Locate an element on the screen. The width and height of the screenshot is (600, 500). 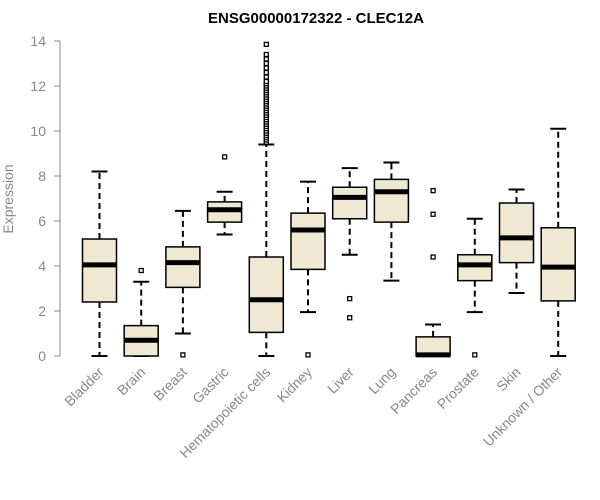
x-category-label-5: Kidney is located at coordinates (295, 385).